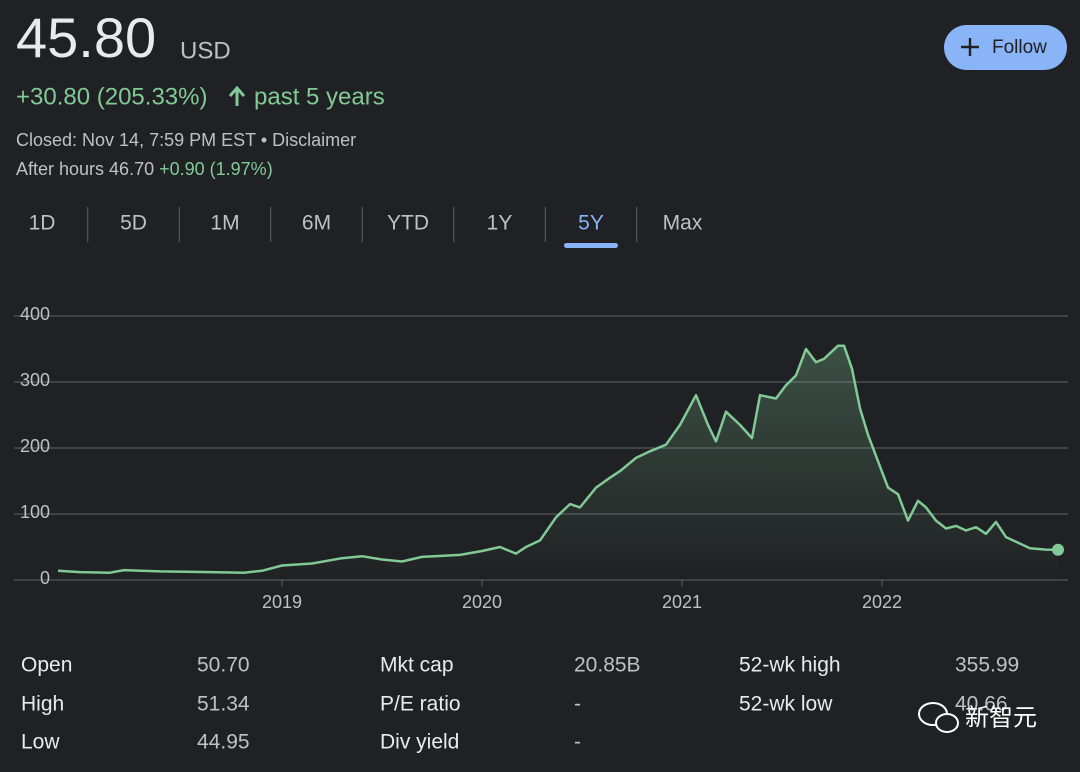  What do you see at coordinates (683, 223) in the screenshot?
I see `range-tab: Max` at bounding box center [683, 223].